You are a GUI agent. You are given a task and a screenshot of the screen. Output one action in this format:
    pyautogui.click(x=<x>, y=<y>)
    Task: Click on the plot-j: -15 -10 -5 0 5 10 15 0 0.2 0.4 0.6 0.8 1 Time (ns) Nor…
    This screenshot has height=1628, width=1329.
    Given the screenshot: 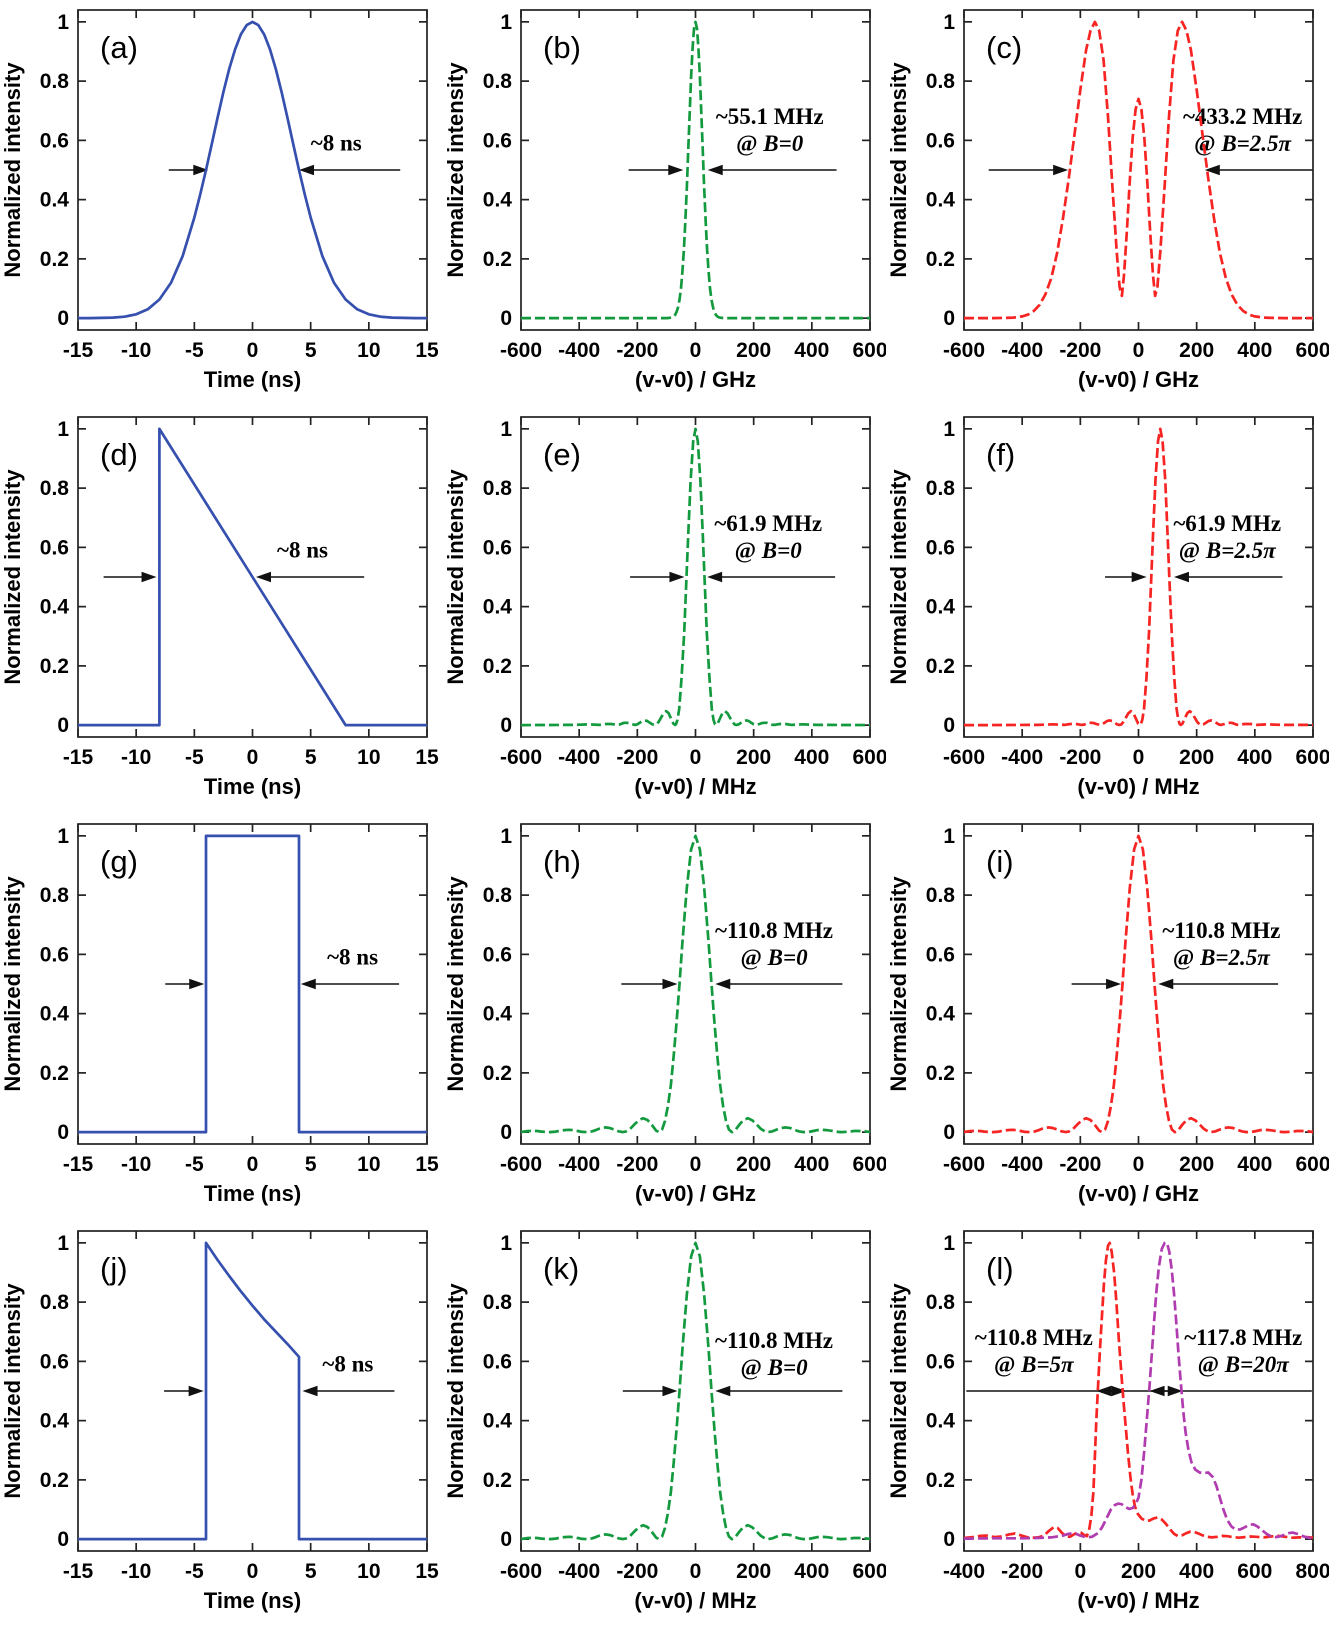 What is the action you would take?
    pyautogui.click(x=219, y=1421)
    